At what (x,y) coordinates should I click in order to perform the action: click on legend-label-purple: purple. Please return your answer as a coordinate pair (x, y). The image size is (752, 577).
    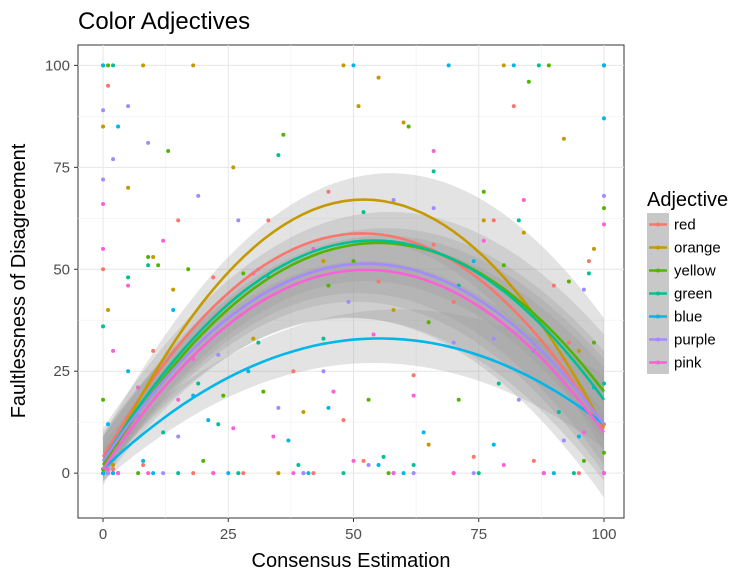
    Looking at the image, I should click on (695, 340).